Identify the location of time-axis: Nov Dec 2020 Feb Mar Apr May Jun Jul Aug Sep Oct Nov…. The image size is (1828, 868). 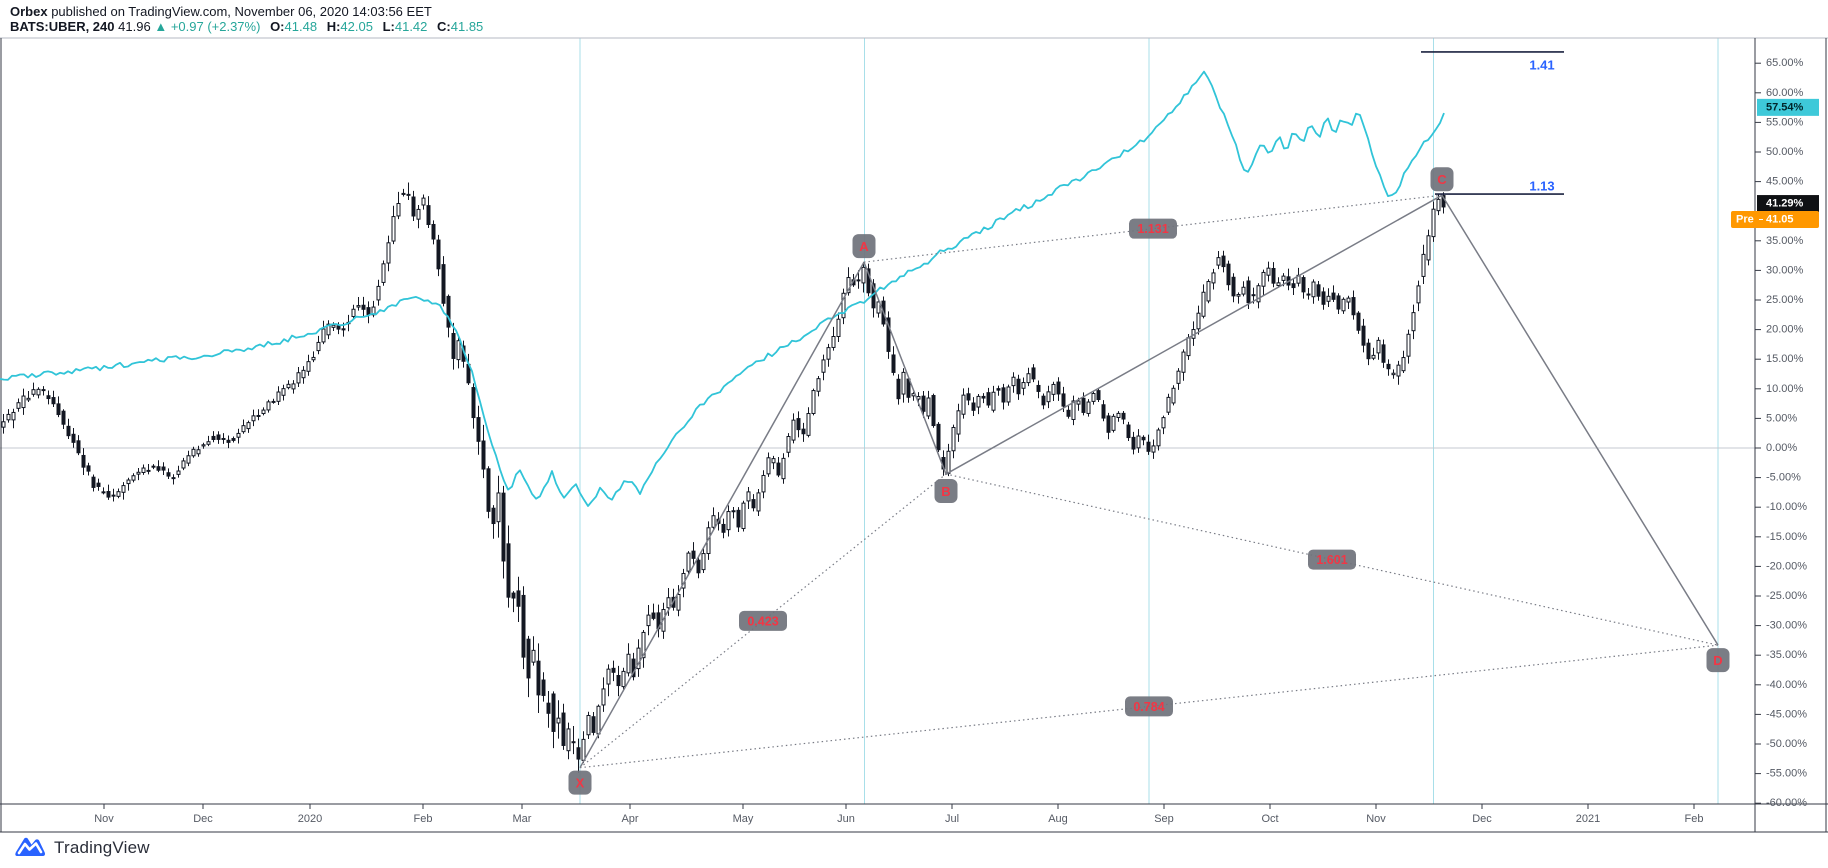
(898, 814).